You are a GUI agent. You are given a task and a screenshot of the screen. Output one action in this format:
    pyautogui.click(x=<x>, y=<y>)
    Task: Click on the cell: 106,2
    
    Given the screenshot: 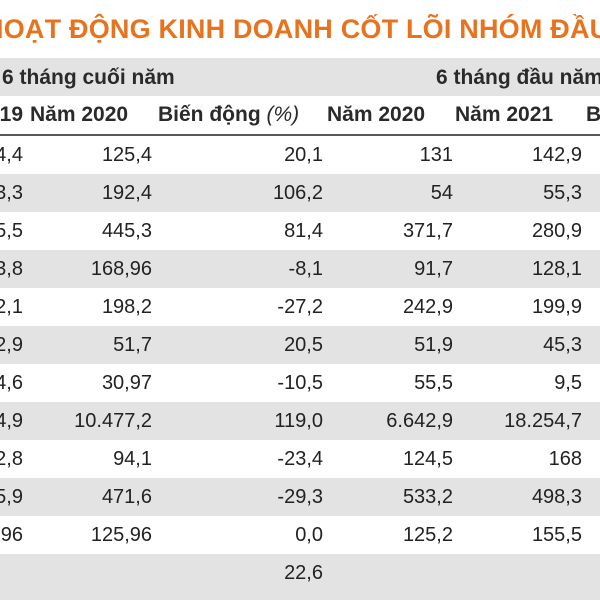 What is the action you would take?
    pyautogui.click(x=297, y=193)
    